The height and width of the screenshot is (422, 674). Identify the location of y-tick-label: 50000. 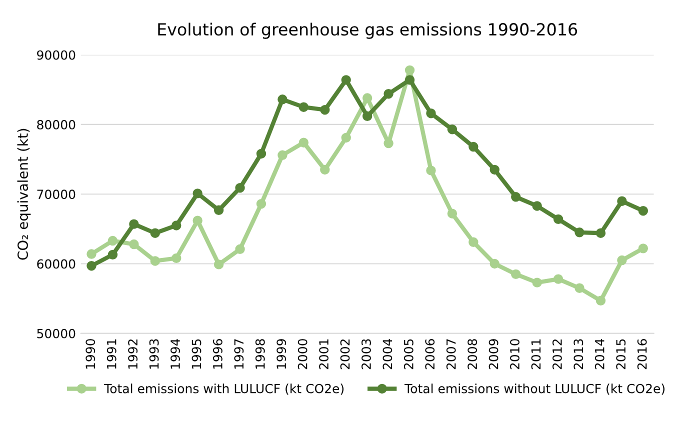
(56, 333).